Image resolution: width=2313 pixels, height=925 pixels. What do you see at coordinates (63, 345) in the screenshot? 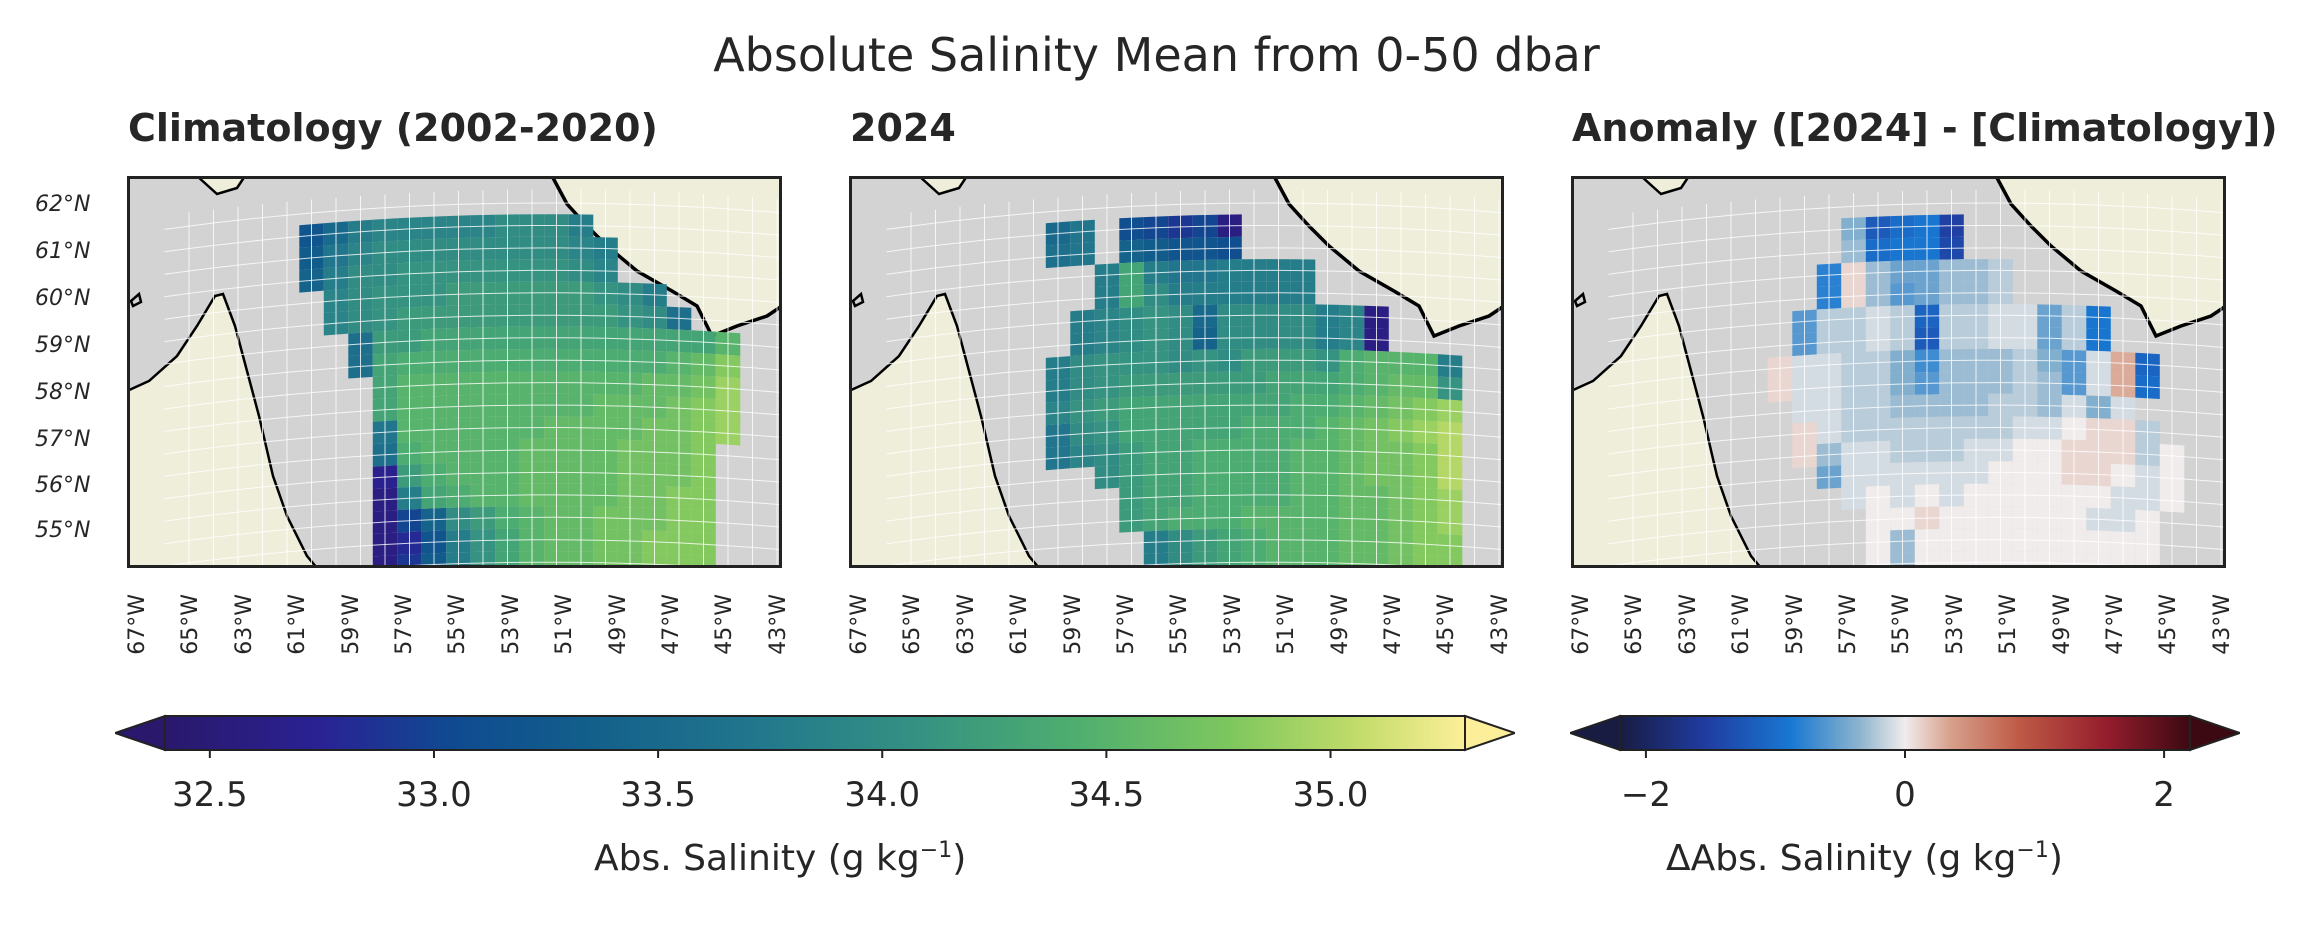
I see `lat-tick-label: 59°N` at bounding box center [63, 345].